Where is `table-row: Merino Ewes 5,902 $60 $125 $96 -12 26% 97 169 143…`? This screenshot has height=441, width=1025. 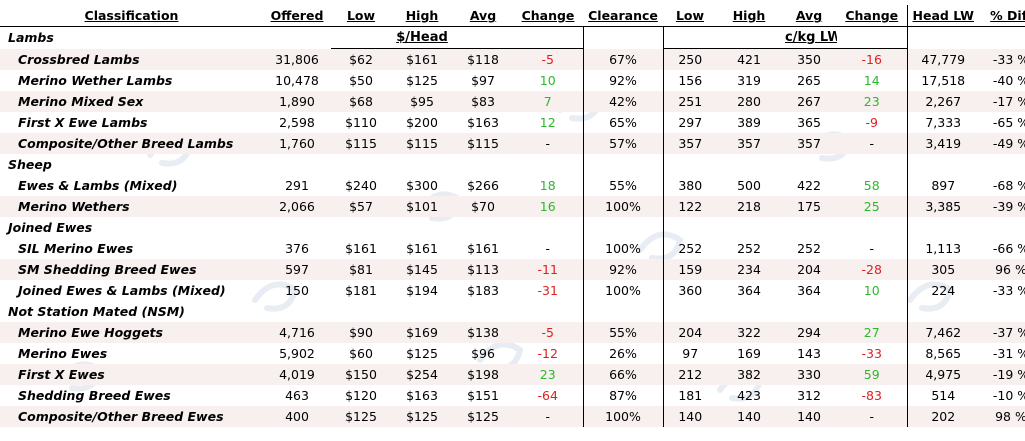 table-row: Merino Ewes 5,902 $60 $125 $96 -12 26% 97 169 143… is located at coordinates (512, 353).